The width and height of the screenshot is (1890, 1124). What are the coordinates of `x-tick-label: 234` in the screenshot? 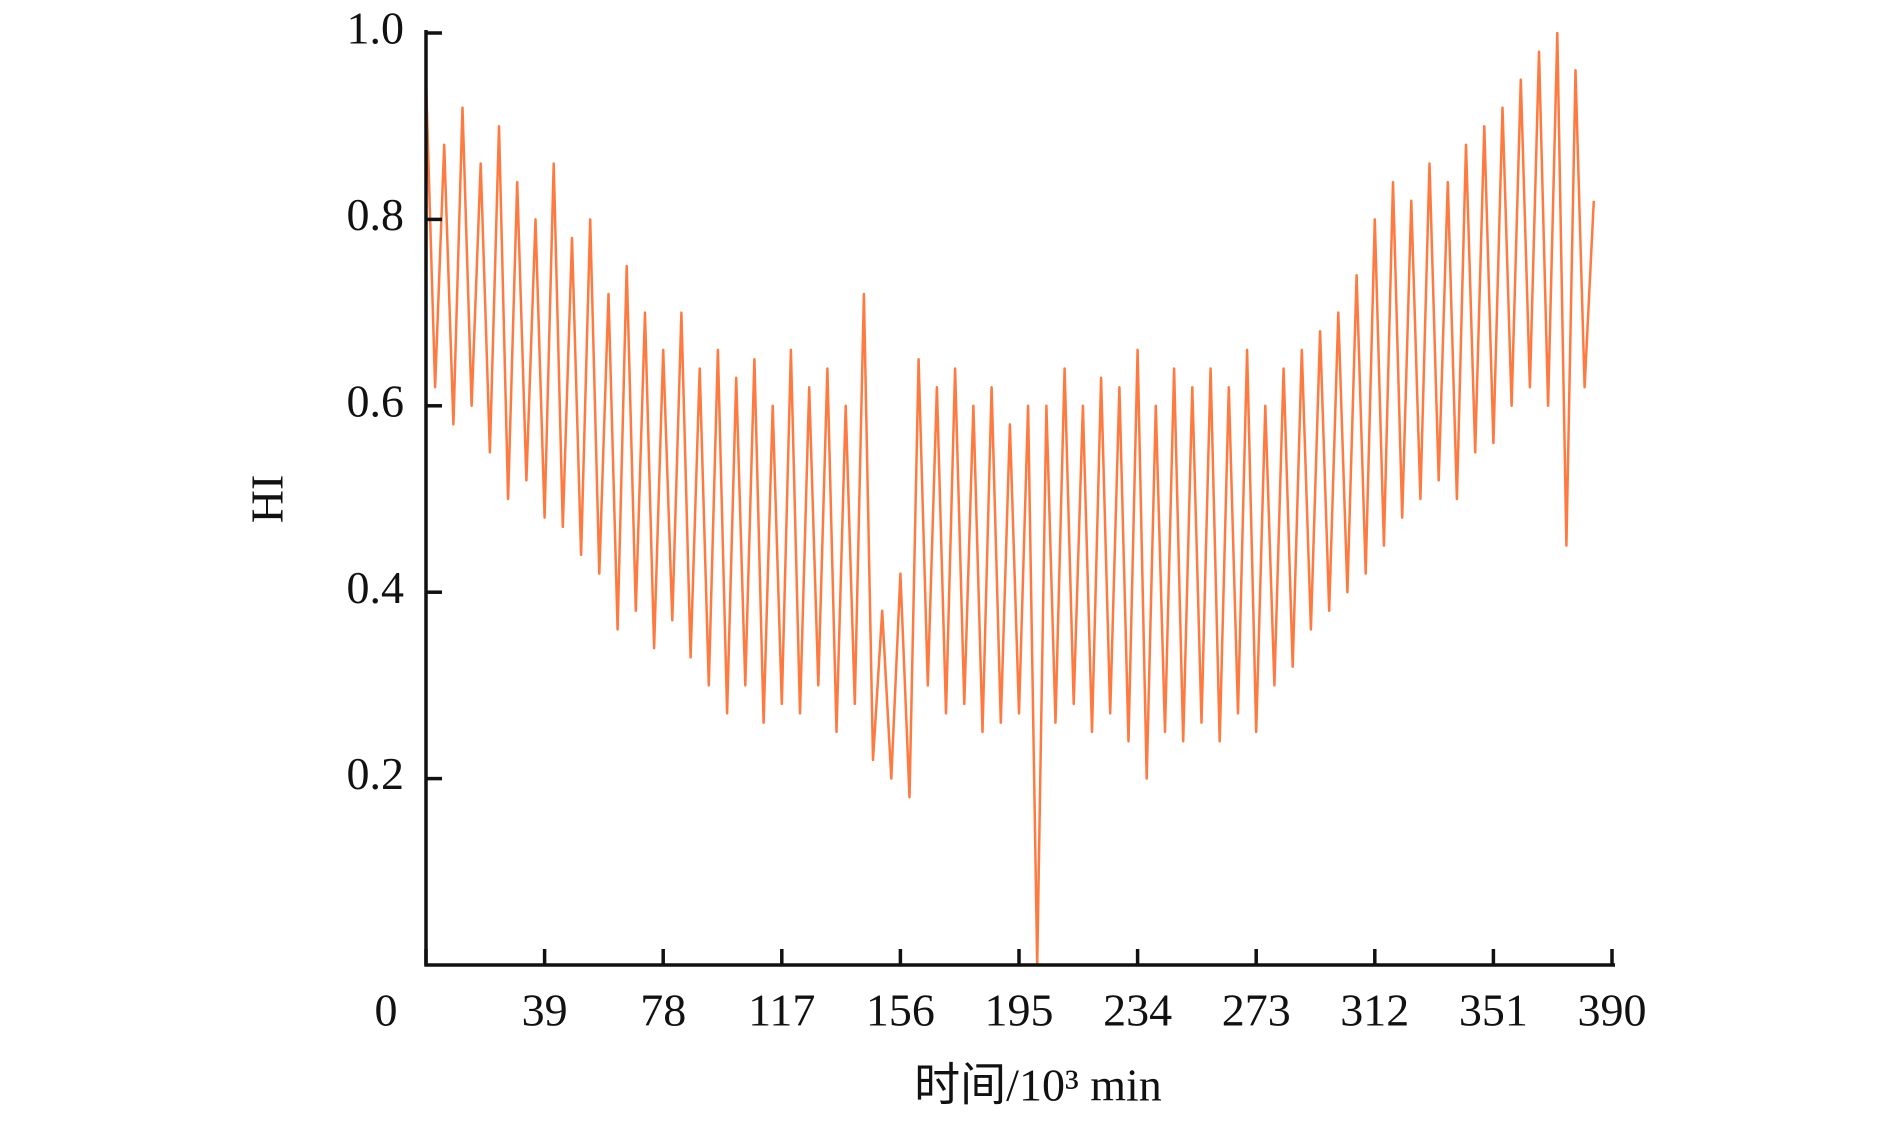 It's located at (1137, 1010).